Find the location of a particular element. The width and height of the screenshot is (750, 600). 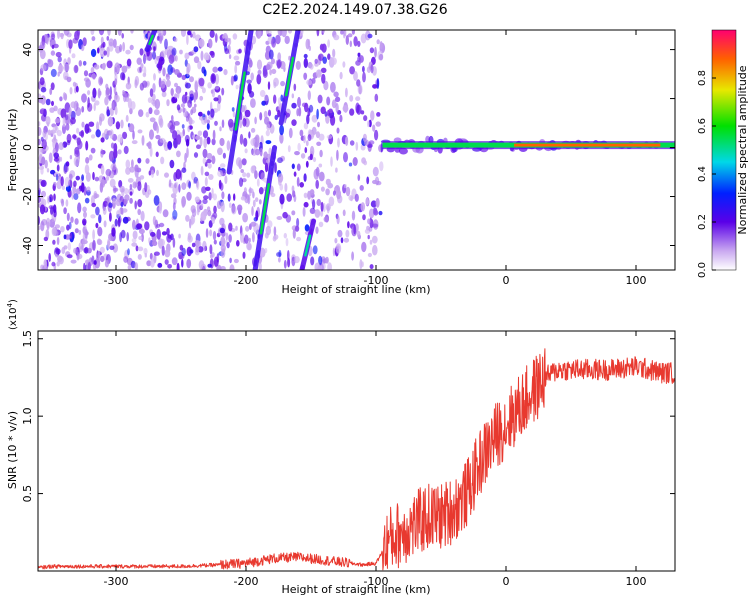

y-tick-label: -40 is located at coordinates (27, 246).